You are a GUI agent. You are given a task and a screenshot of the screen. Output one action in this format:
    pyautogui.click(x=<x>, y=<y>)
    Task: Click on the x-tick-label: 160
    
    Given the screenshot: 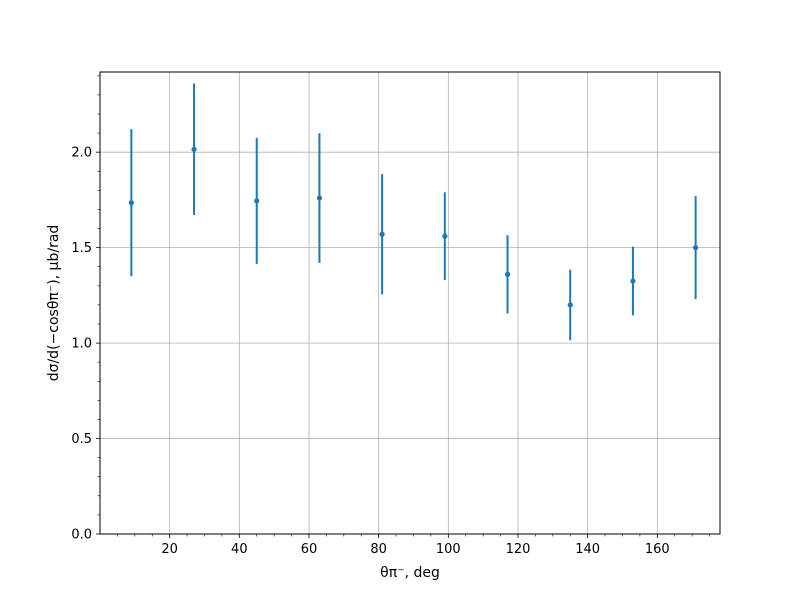 What is the action you would take?
    pyautogui.click(x=657, y=549)
    